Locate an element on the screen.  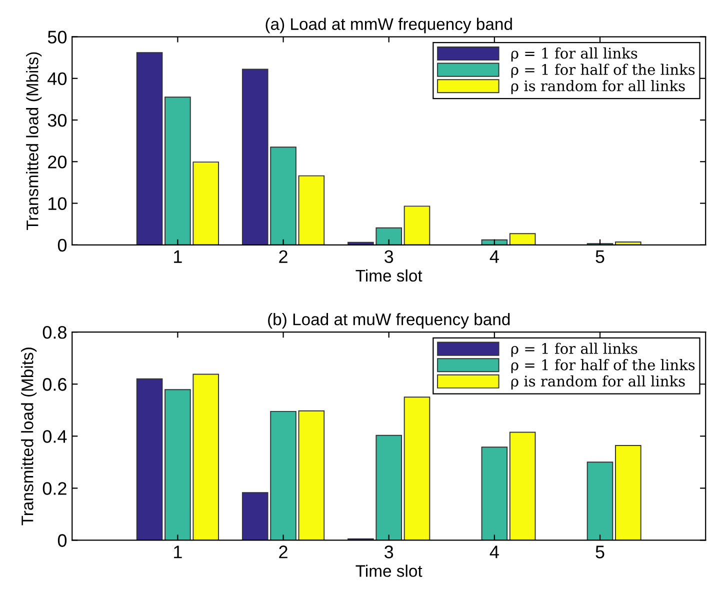
y-tick-label: 0.4 is located at coordinates (54, 436).